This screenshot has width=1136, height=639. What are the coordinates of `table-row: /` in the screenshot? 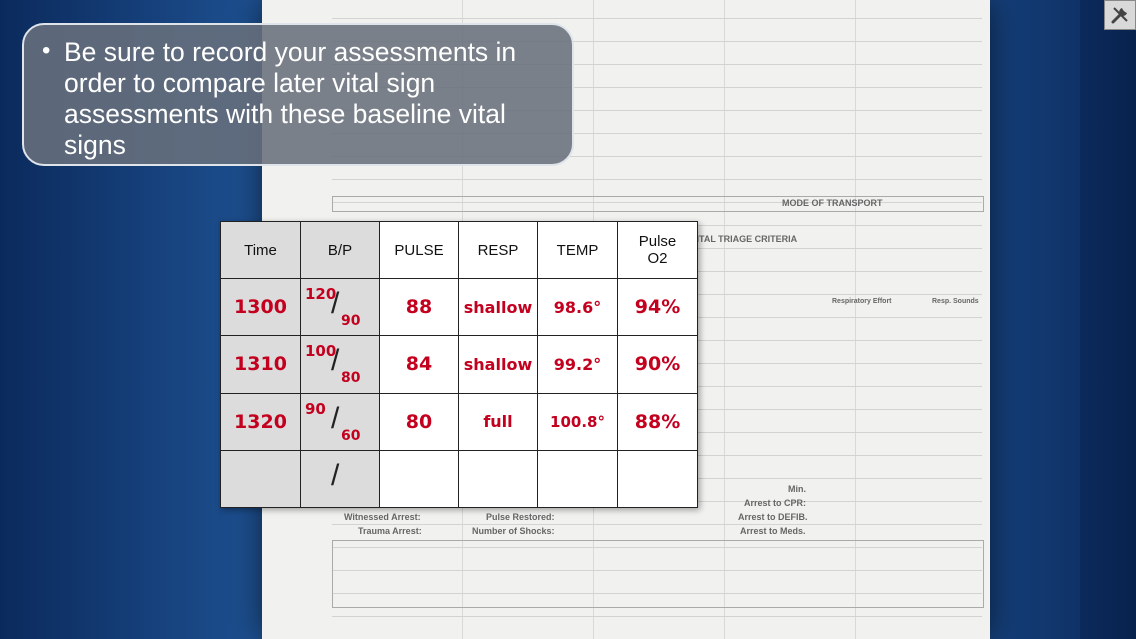 It's located at (459, 479).